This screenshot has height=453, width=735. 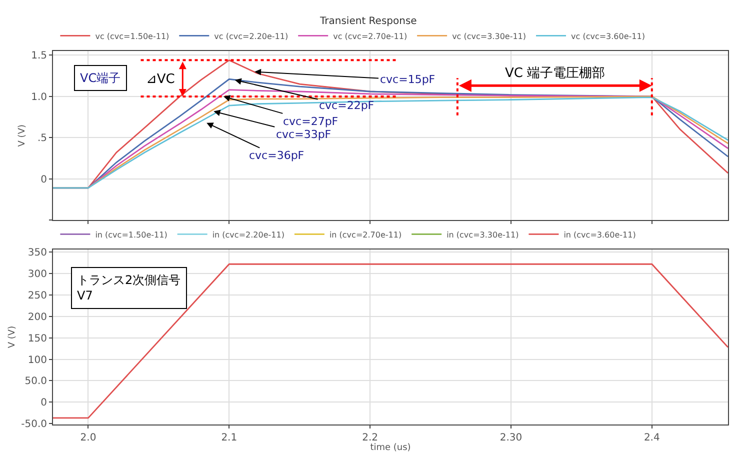 I want to click on legend-label: vc (cvc=3.30e-11), so click(x=489, y=36).